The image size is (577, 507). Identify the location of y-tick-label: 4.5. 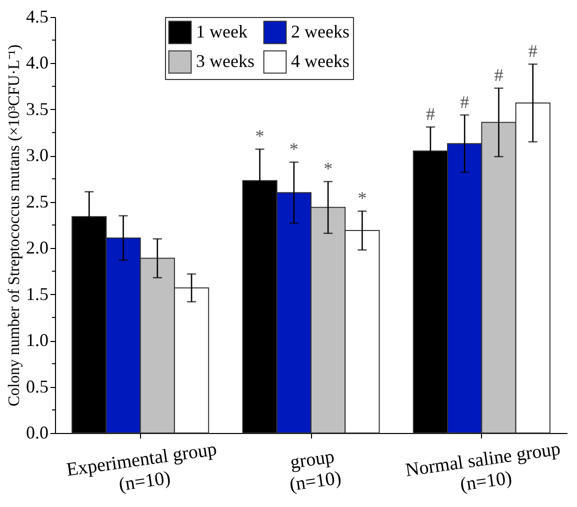
(37, 16).